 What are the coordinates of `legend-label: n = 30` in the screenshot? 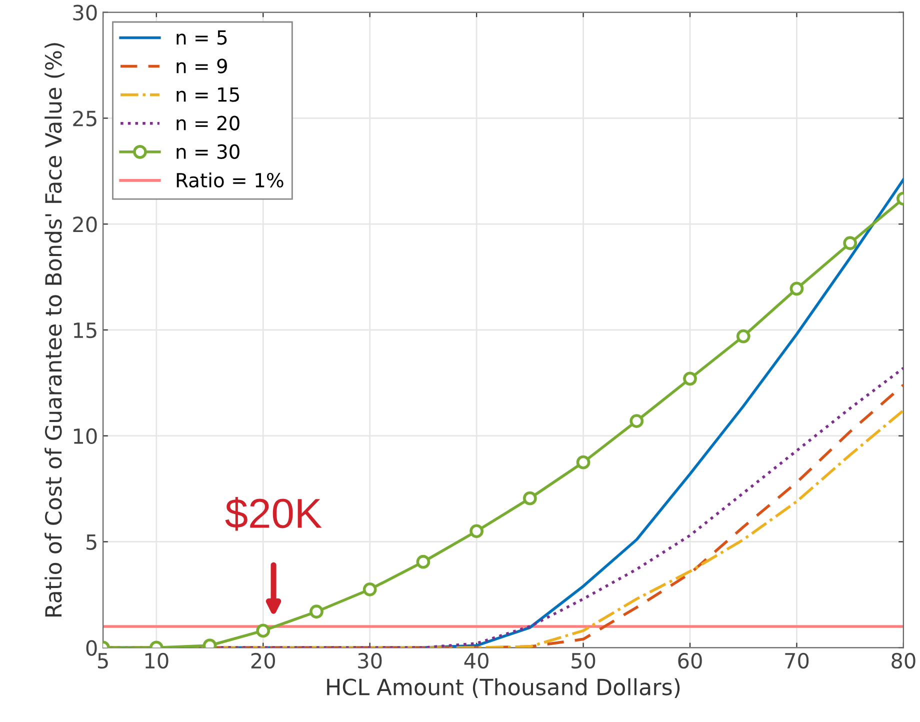 It's located at (208, 151).